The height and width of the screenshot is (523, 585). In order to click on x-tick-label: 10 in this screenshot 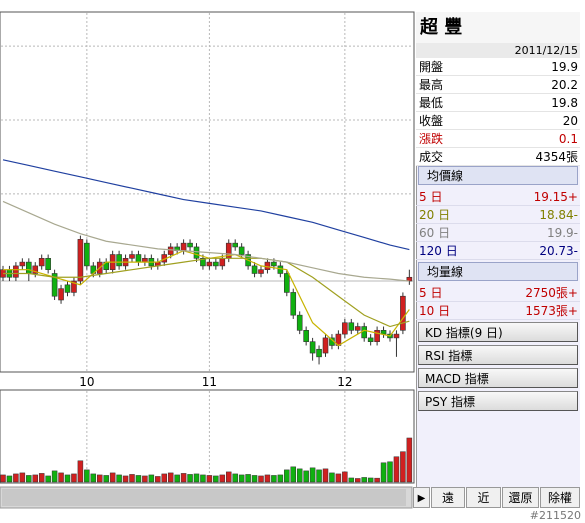, I will do `click(86, 382)`.